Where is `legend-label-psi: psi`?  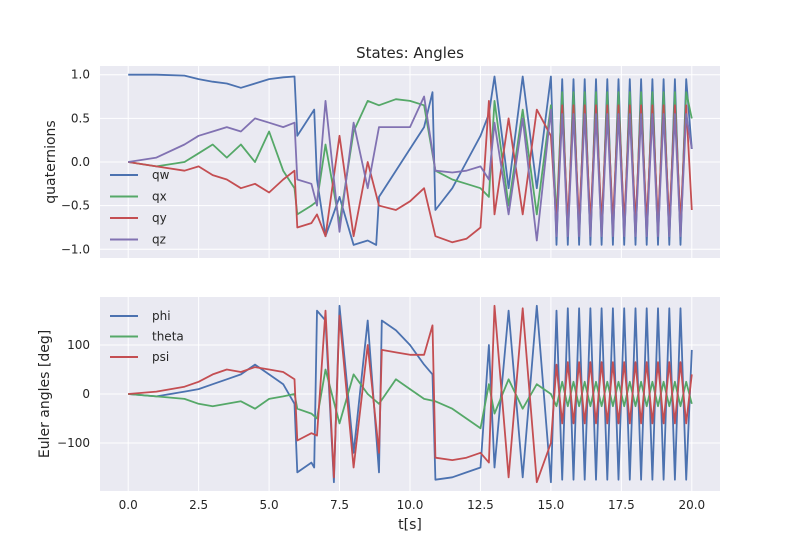
legend-label-psi: psi is located at coordinates (160, 357).